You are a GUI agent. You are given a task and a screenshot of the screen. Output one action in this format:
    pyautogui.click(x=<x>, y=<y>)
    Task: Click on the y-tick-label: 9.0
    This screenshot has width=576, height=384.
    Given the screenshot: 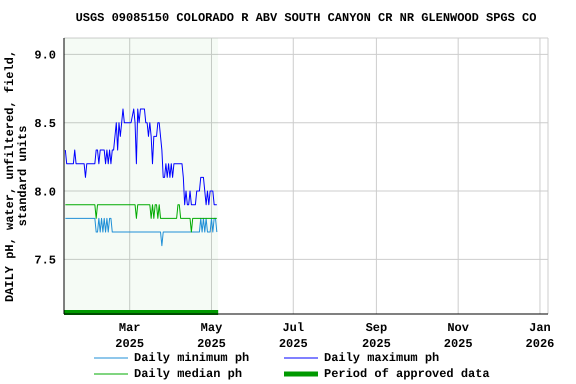 What is the action you would take?
    pyautogui.click(x=45, y=55)
    